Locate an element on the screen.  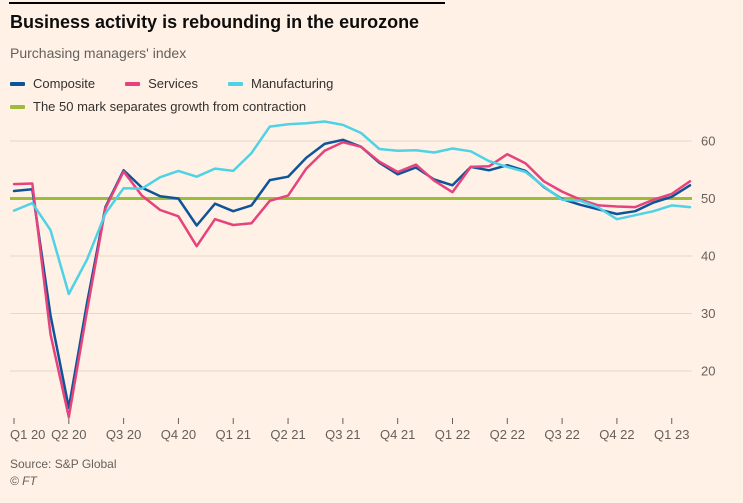
legend-item-manufacturing: Manufacturing is located at coordinates (280, 83).